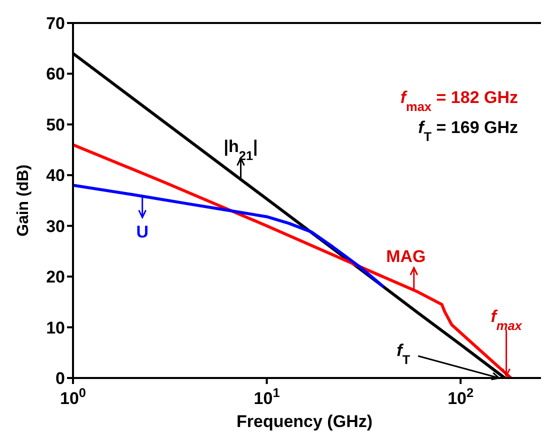  I want to click on y-tick-label: 30, so click(55, 226).